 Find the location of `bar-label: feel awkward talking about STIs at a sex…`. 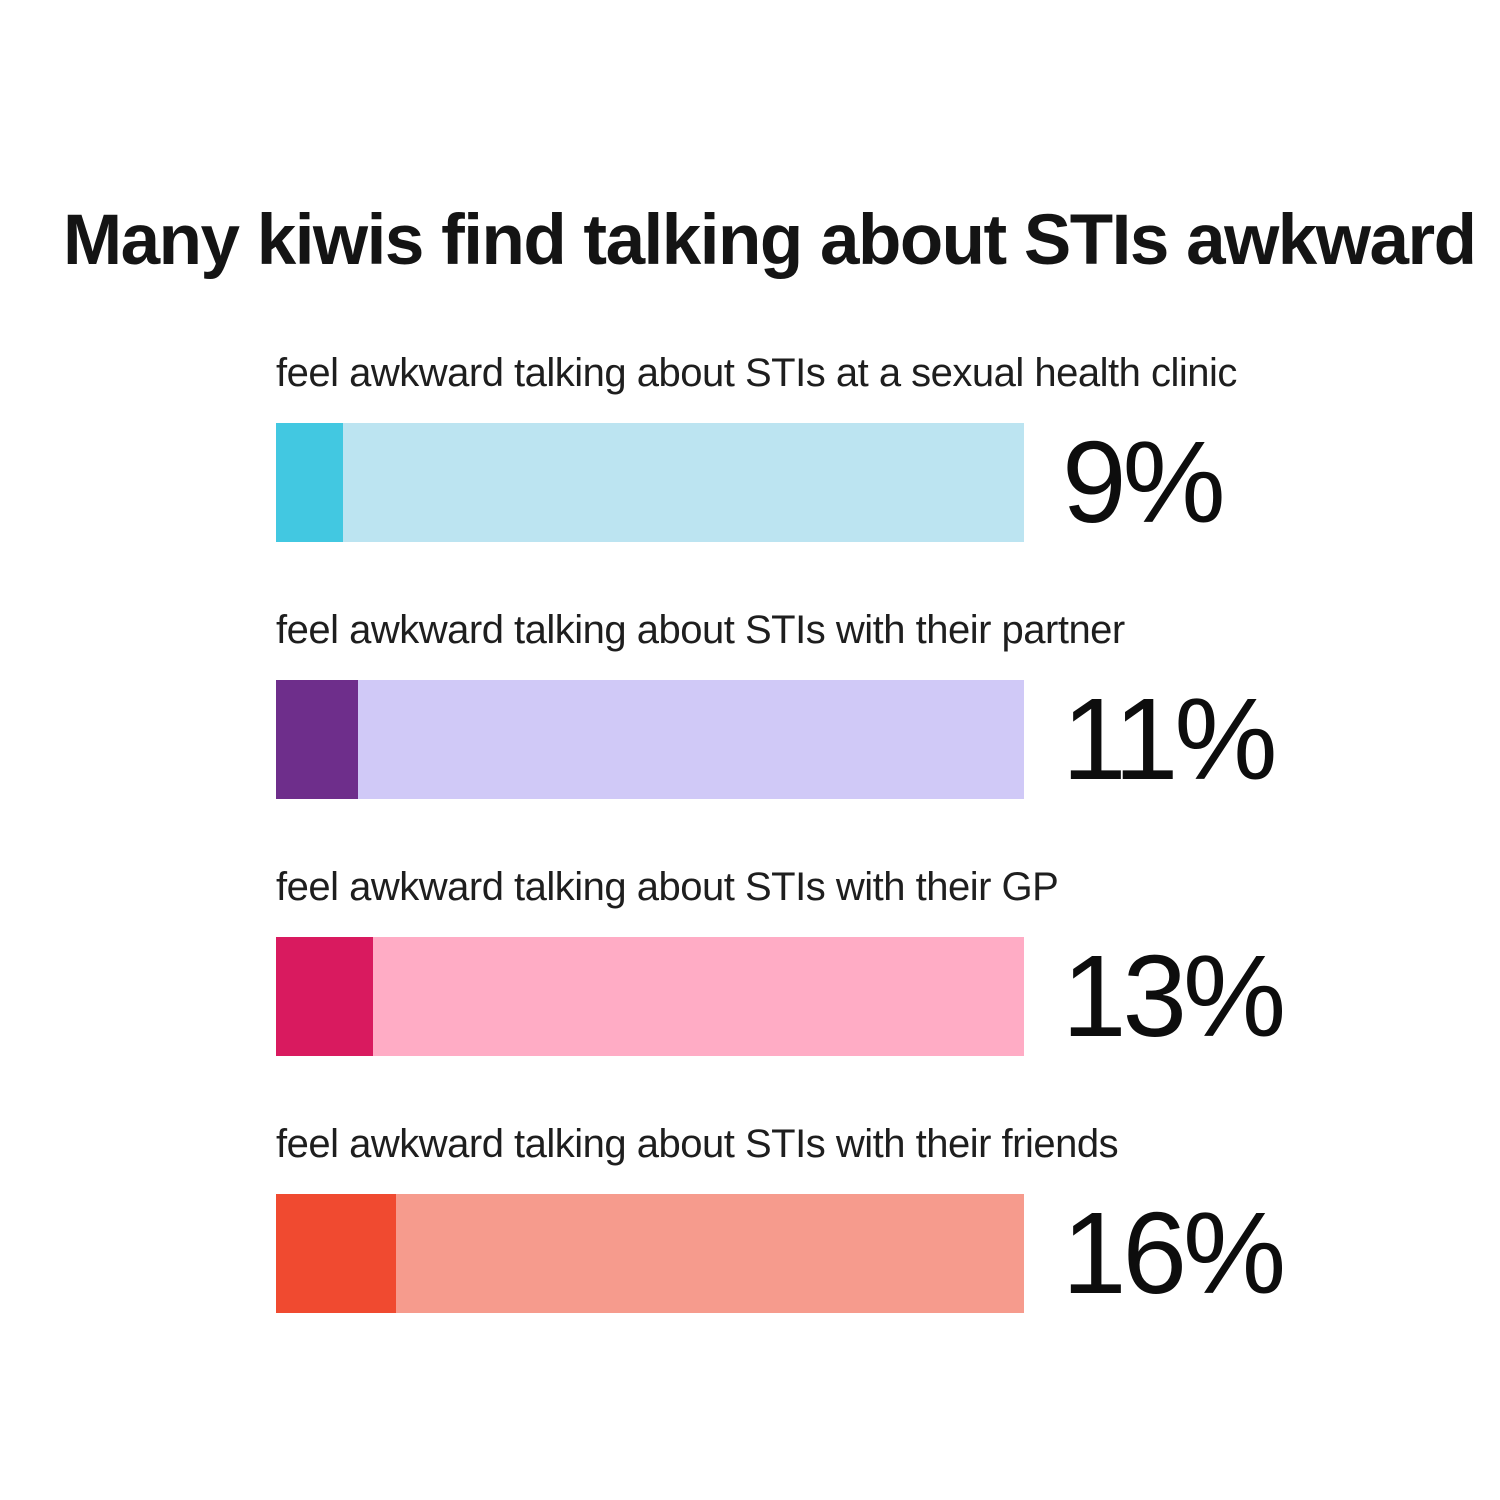

bar-label: feel awkward talking about STIs at a sex… is located at coordinates (756, 373).